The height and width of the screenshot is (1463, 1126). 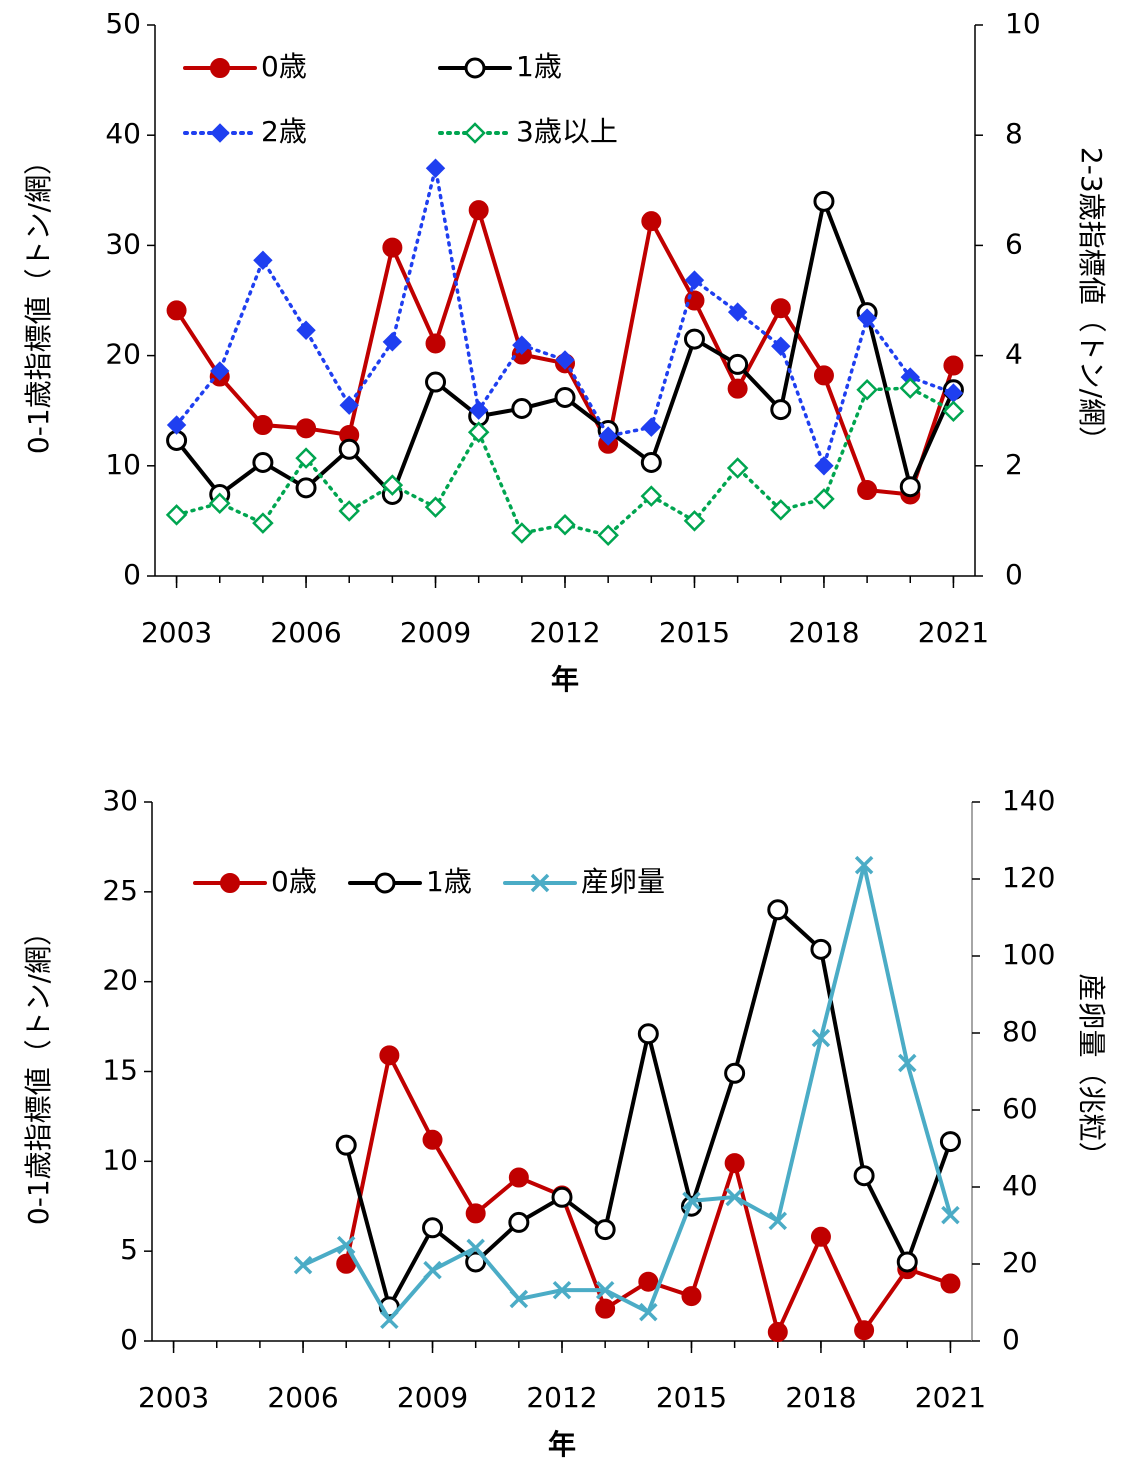 I want to click on y-tick-label: 25, so click(x=120, y=890).